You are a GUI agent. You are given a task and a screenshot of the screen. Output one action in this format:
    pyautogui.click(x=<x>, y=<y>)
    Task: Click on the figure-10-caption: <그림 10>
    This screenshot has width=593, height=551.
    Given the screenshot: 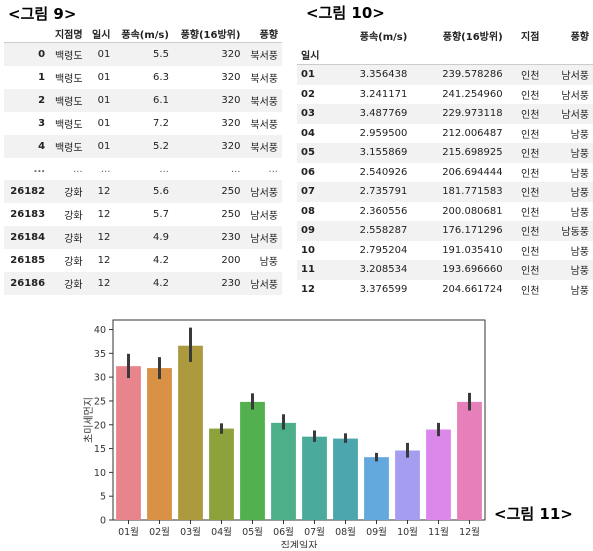 What is the action you would take?
    pyautogui.click(x=345, y=13)
    